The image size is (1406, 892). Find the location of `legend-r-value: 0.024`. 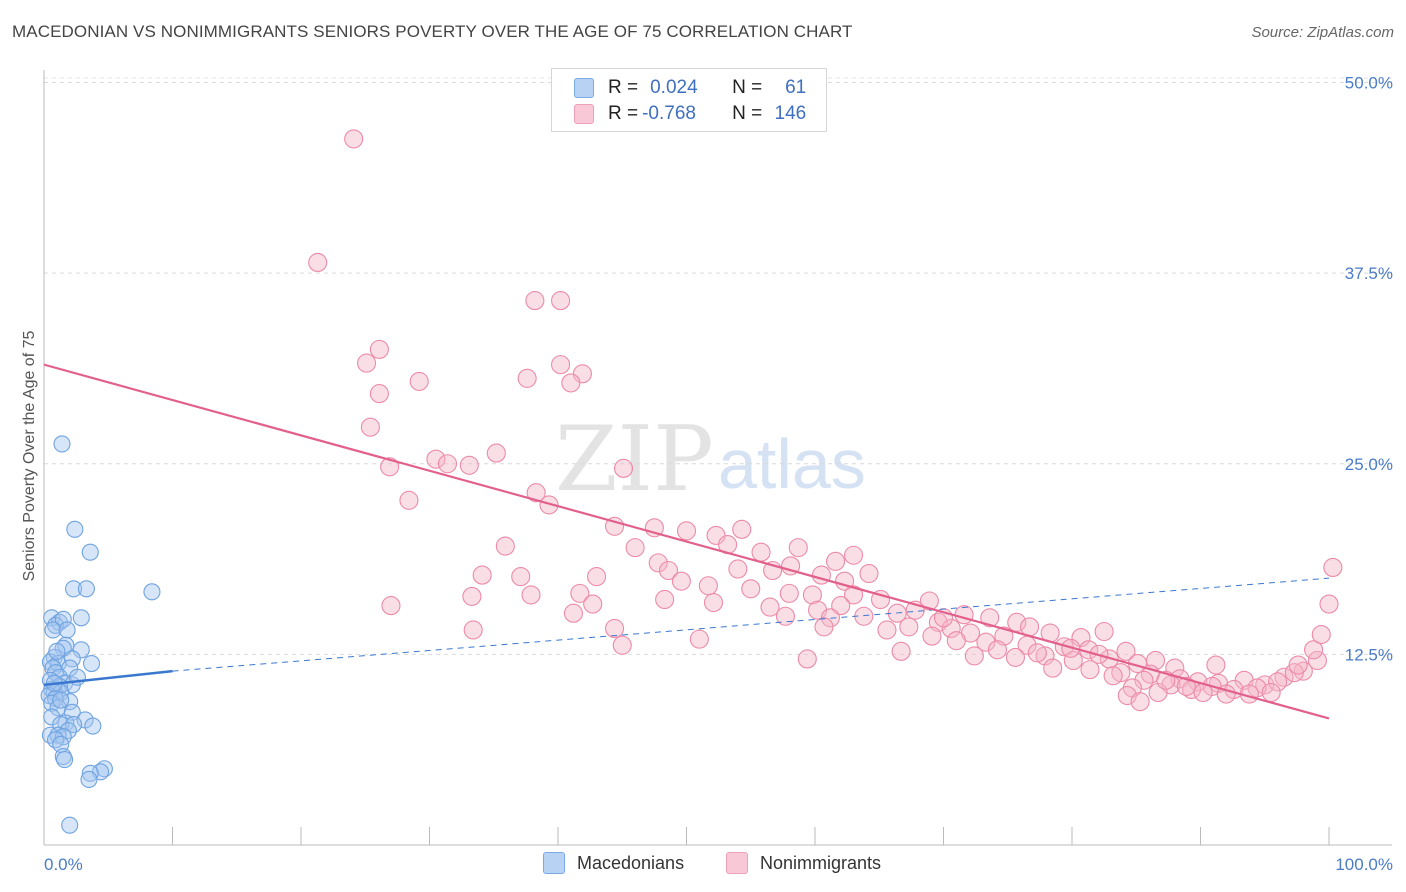

legend-r-value: 0.024 is located at coordinates (674, 87).